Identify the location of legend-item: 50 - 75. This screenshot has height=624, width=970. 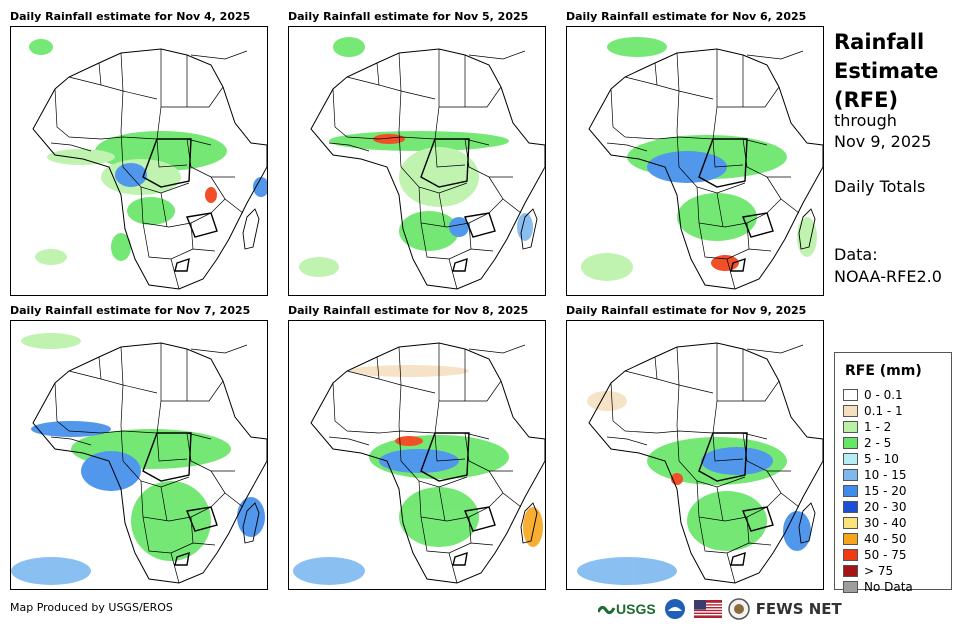
(875, 555).